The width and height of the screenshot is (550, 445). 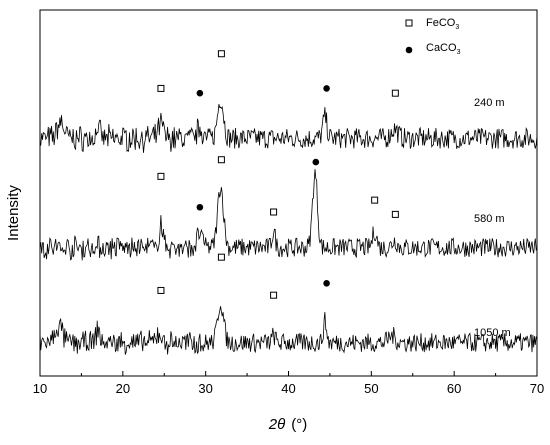 What do you see at coordinates (276, 424) in the screenshot?
I see `x-axis-label-symbol: 2θ` at bounding box center [276, 424].